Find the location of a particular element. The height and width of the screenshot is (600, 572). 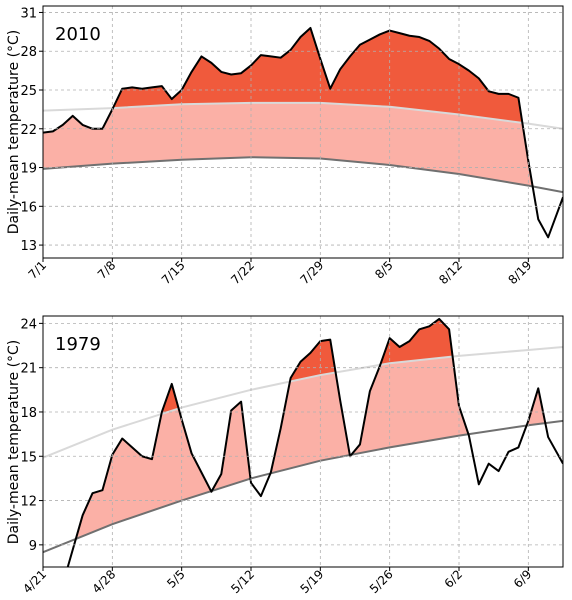

panel-title-1979: 1979 is located at coordinates (78, 344).